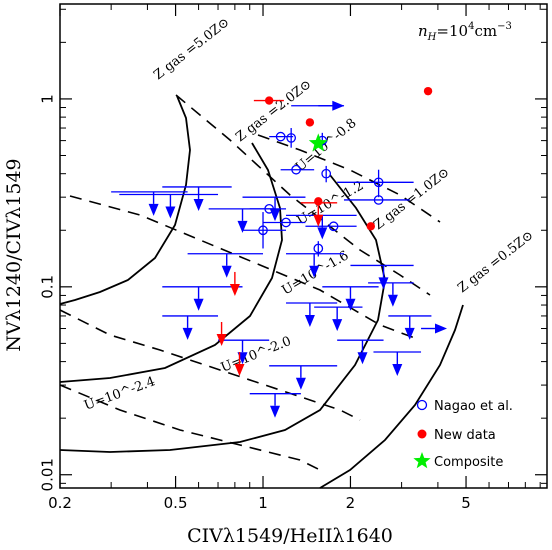  I want to click on legend: Nagao et al. New data Composite, so click(463, 434).